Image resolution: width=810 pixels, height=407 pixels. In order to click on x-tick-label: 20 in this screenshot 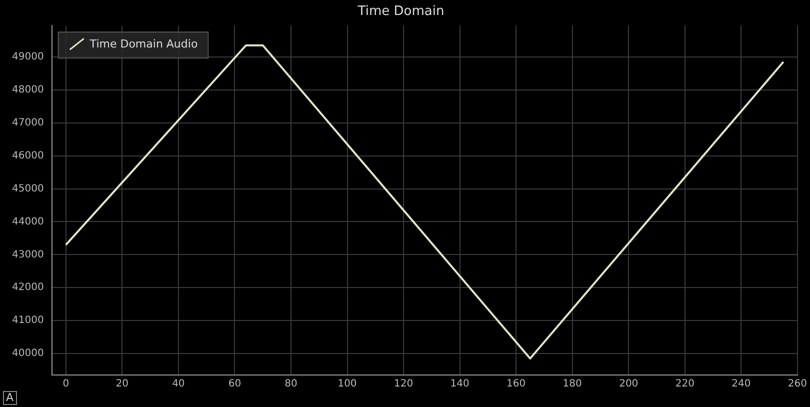, I will do `click(122, 384)`.